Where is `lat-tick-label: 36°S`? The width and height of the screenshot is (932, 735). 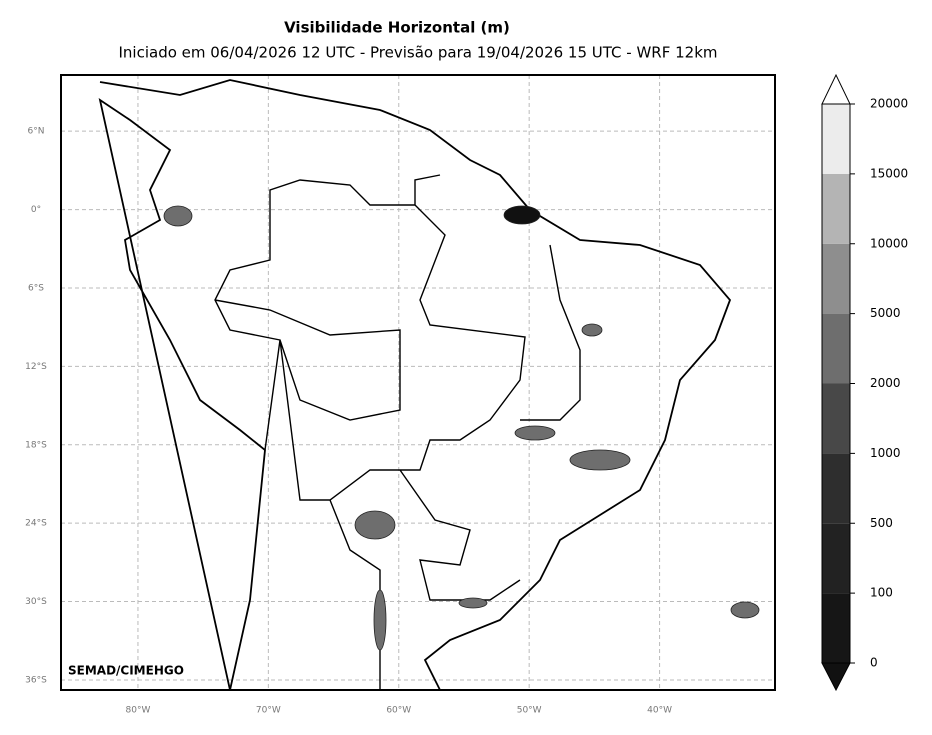 lat-tick-label: 36°S is located at coordinates (36, 680).